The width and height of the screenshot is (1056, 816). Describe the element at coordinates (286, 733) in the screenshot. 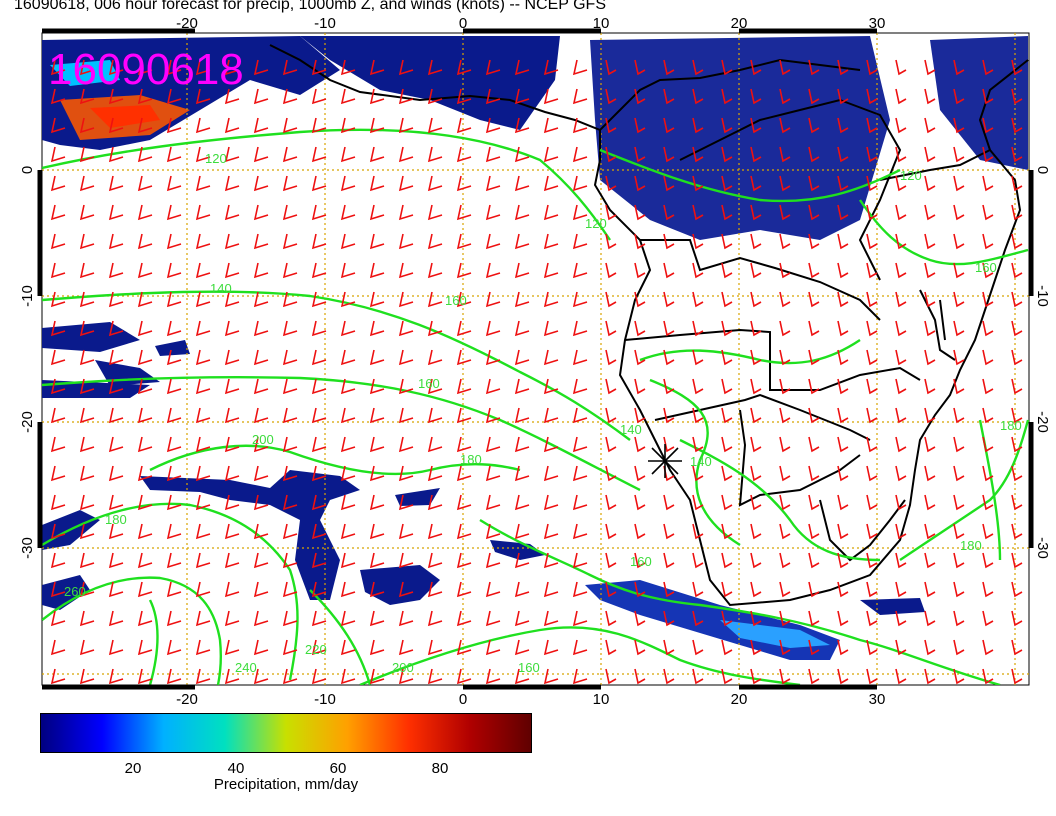

I see `colorbar-gradient` at that location.